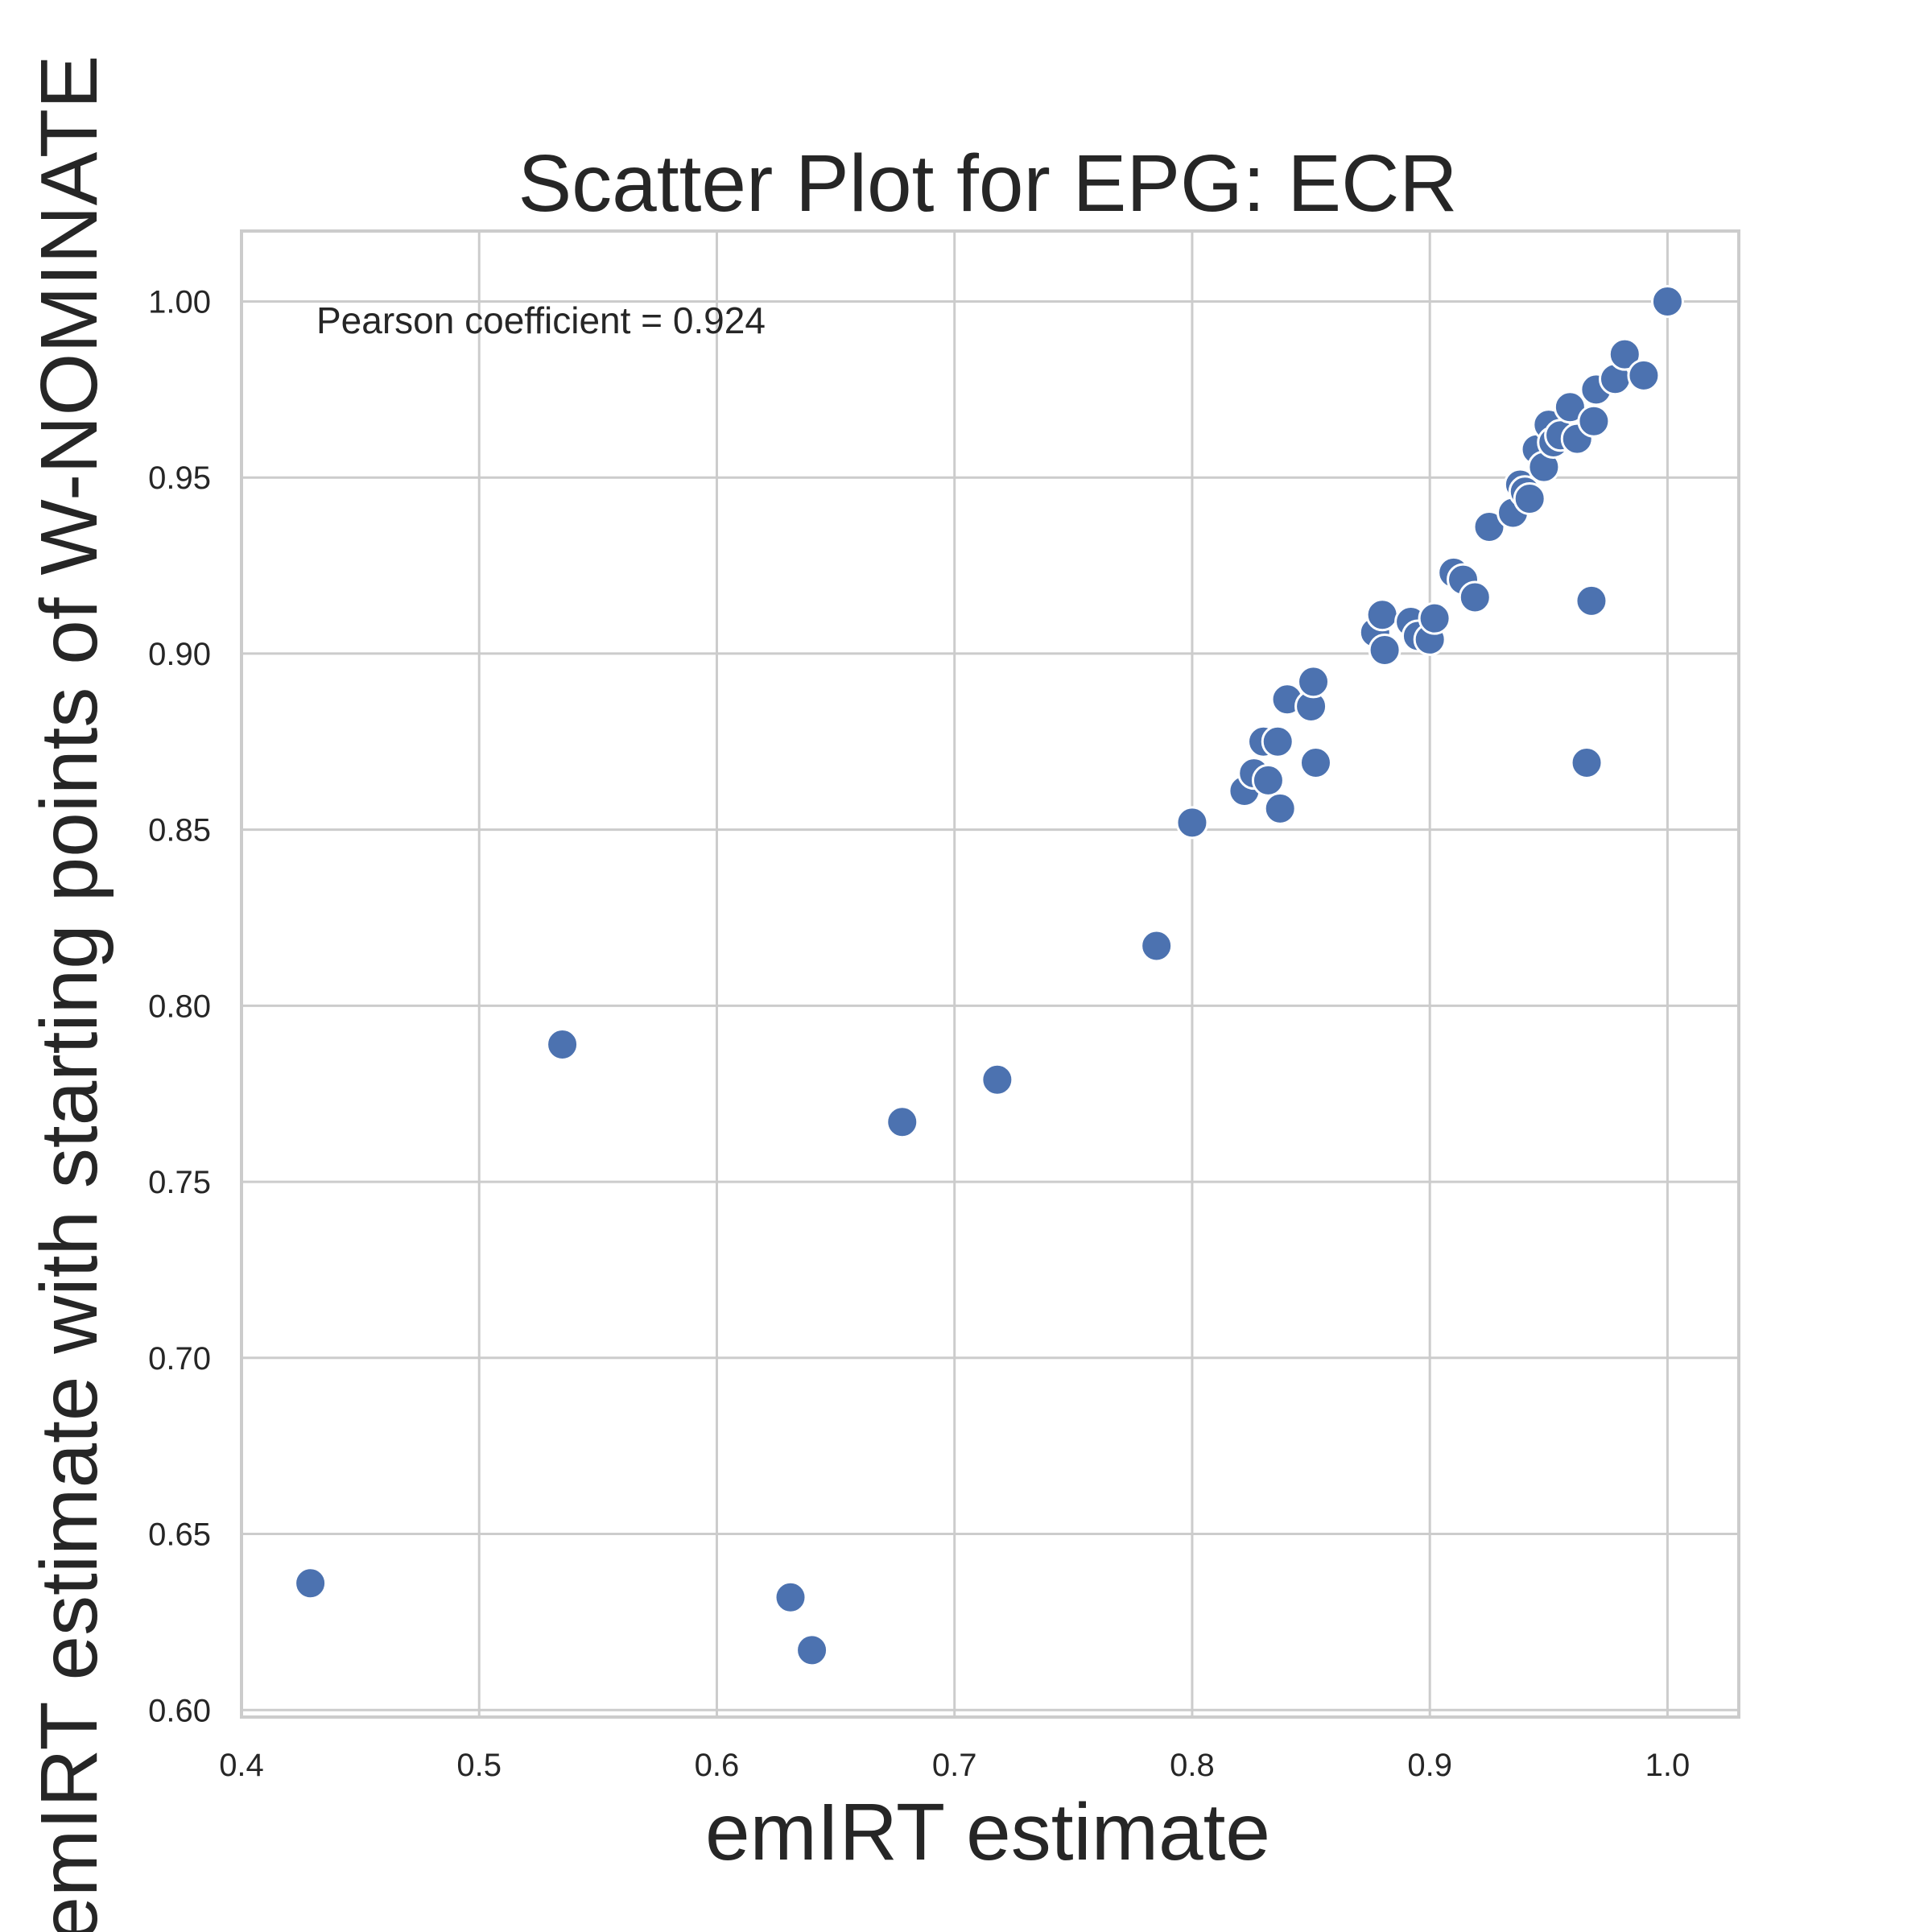 This screenshot has width=1932, height=1932. What do you see at coordinates (179, 1182) in the screenshot?
I see `y-tick-label: 0.75` at bounding box center [179, 1182].